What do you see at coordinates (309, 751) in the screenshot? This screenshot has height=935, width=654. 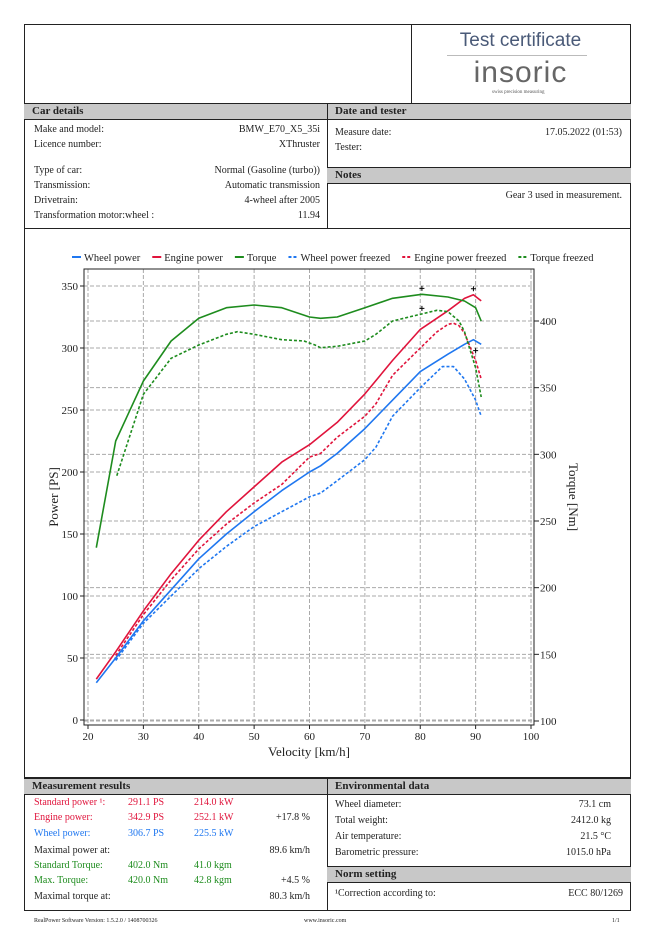 I see `x-axis-label: Velocity [km/h]` at bounding box center [309, 751].